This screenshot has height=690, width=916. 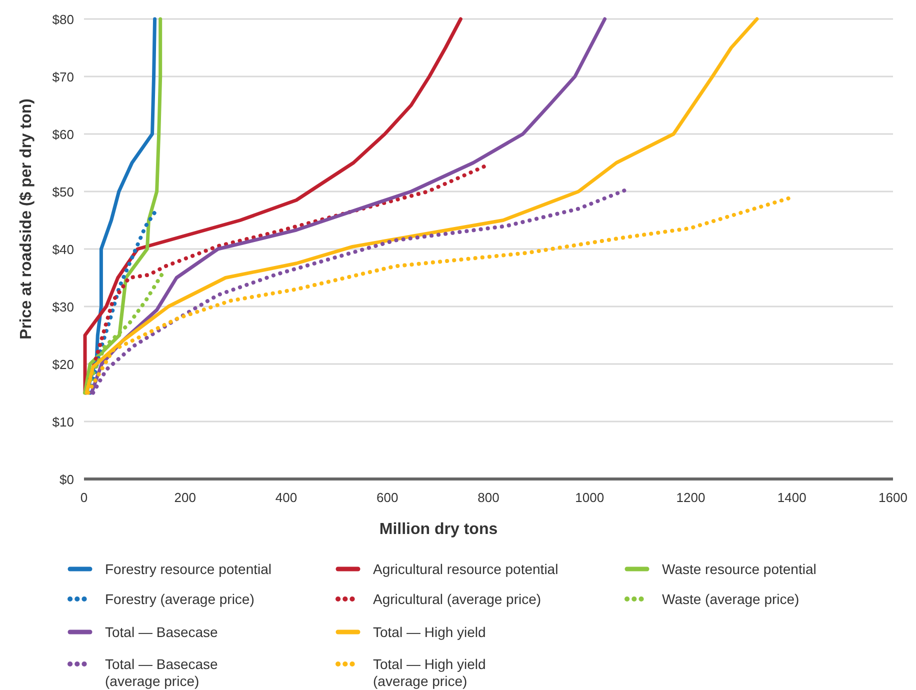 I want to click on legend-label: Forestry resource potential, so click(x=188, y=569).